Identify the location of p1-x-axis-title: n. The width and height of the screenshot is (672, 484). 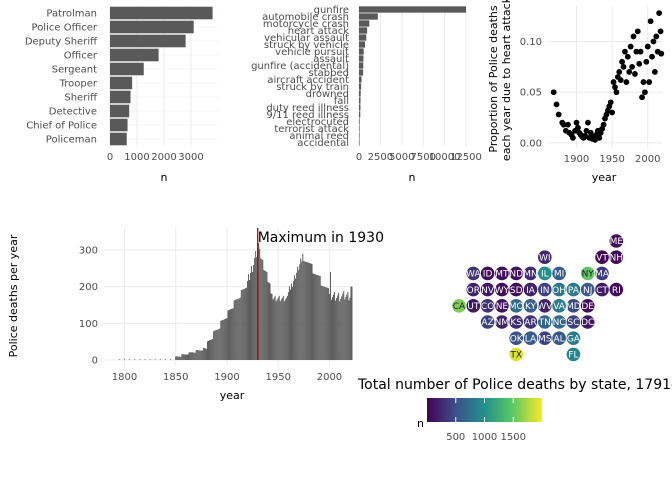
(164, 177).